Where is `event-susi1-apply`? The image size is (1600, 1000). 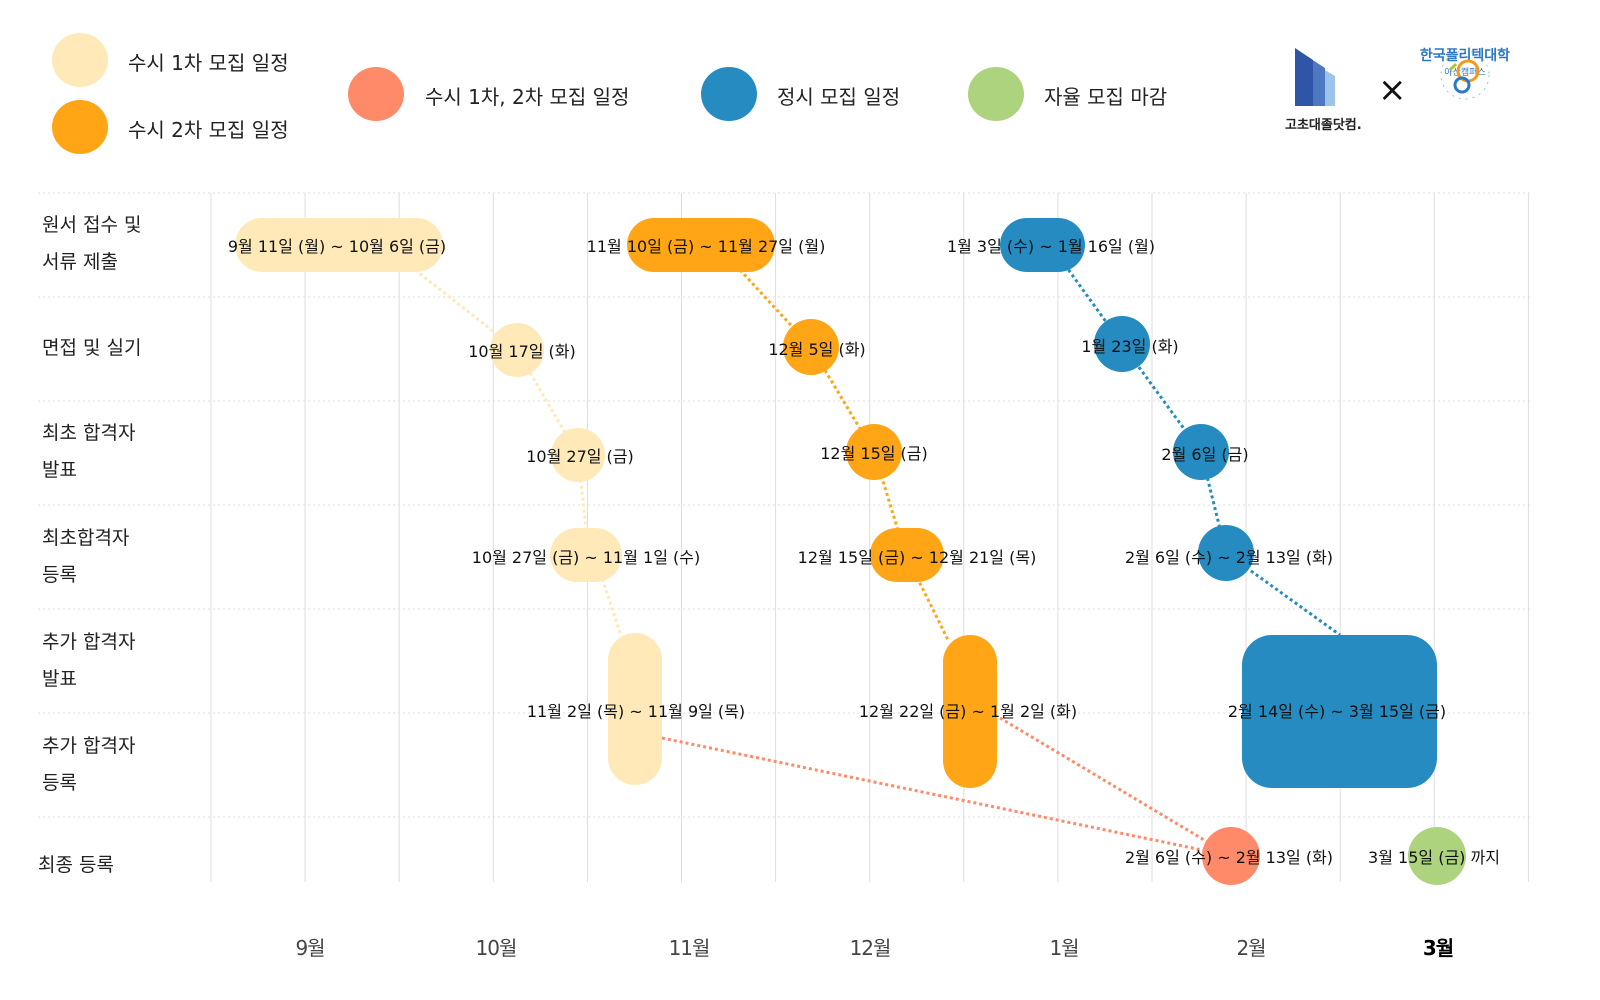 event-susi1-apply is located at coordinates (339, 245).